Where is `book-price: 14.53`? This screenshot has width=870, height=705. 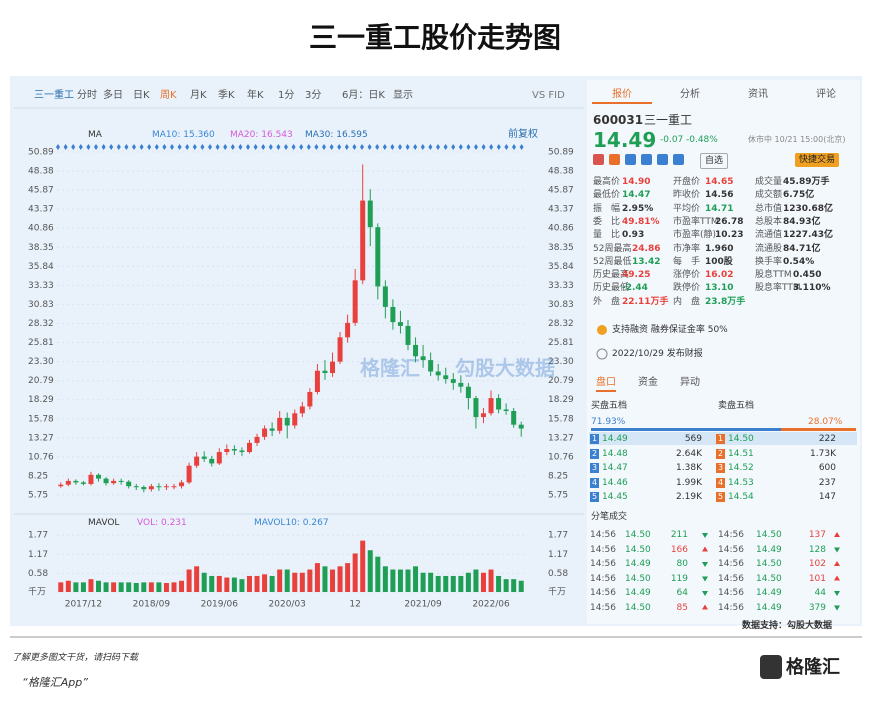 book-price: 14.53 is located at coordinates (741, 482).